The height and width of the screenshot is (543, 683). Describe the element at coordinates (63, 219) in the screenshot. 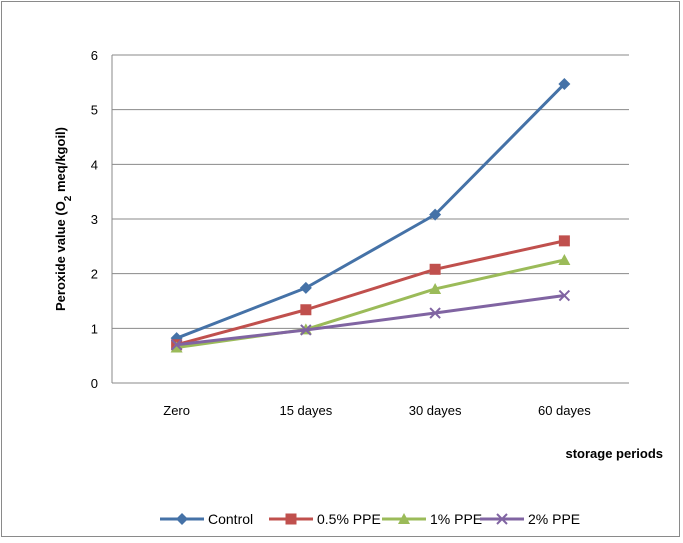

I see `y-axis-label: Peroxide value (O2 meq/kgoil)` at that location.